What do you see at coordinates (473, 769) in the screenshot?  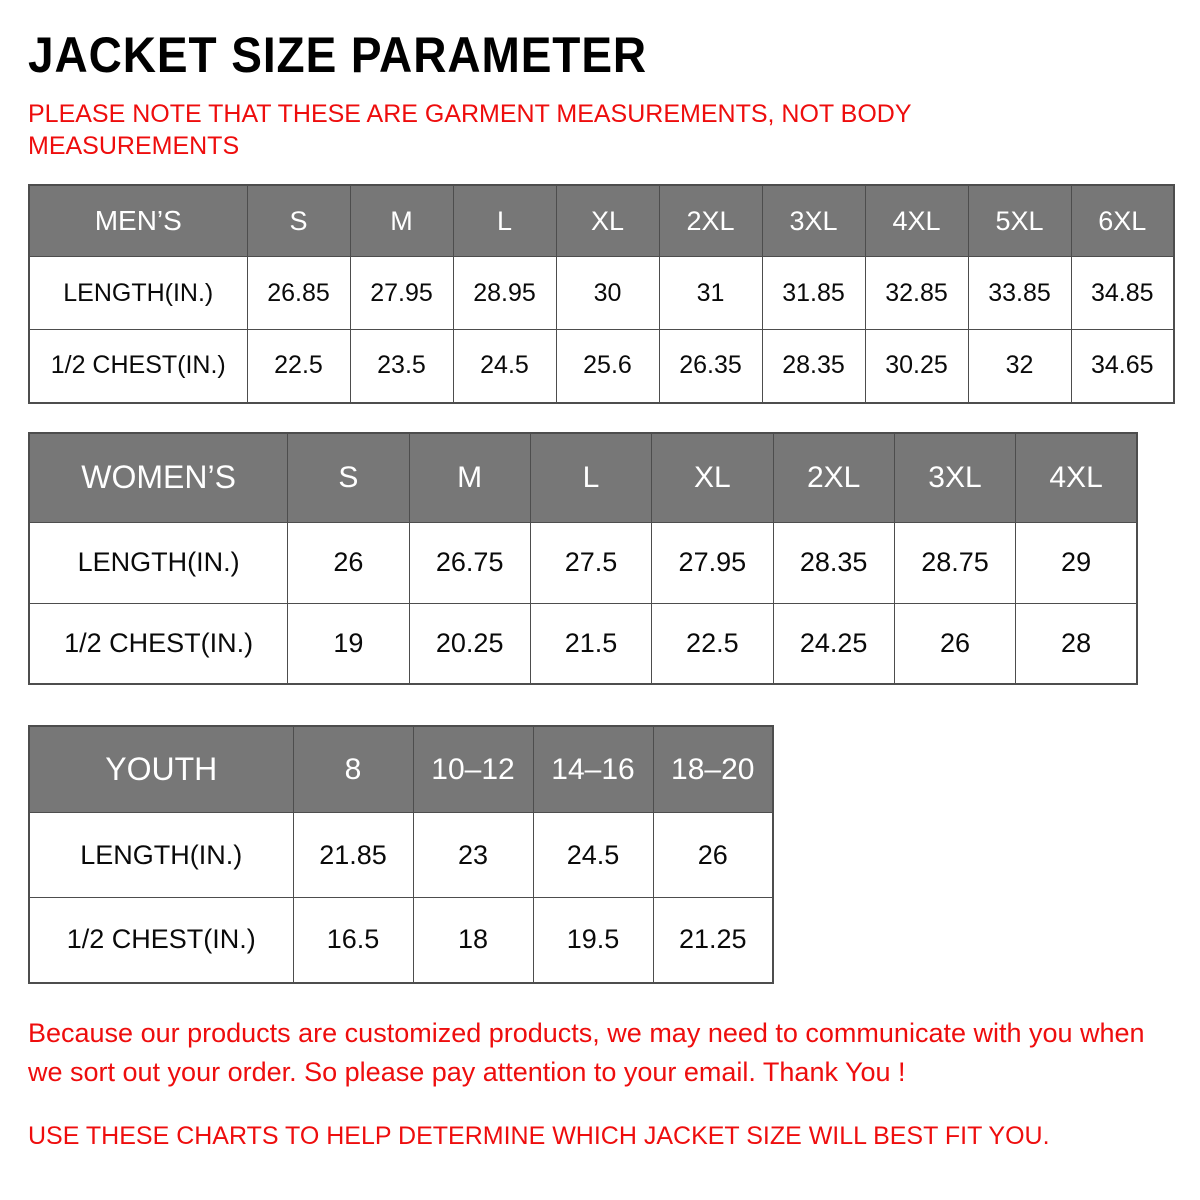 I see `column-header-10-12: 10–12` at bounding box center [473, 769].